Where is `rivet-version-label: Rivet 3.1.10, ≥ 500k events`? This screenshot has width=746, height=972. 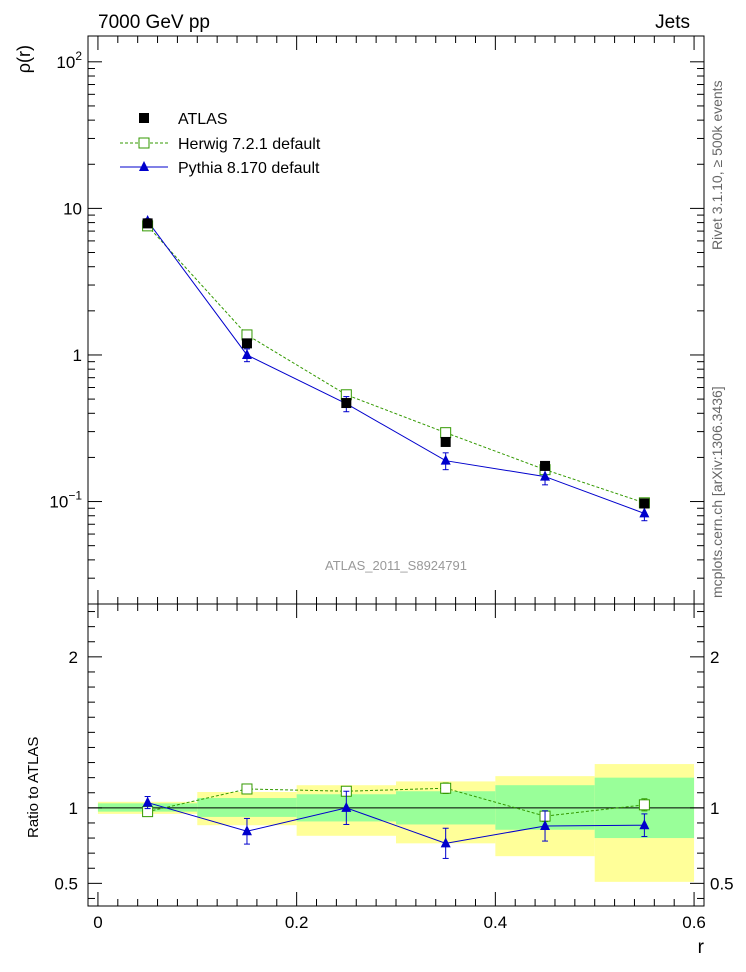
rivet-version-label: Rivet 3.1.10, ≥ 500k events is located at coordinates (717, 165).